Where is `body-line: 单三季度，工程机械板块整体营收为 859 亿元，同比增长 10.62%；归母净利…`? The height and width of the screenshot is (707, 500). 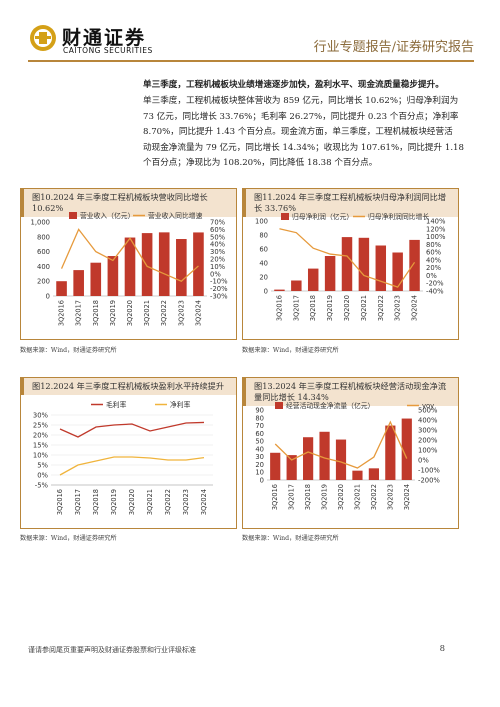 body-line: 单三季度，工程机械板块整体营收为 859 亿元，同比增长 10.62%；归母净利… is located at coordinates (301, 101).